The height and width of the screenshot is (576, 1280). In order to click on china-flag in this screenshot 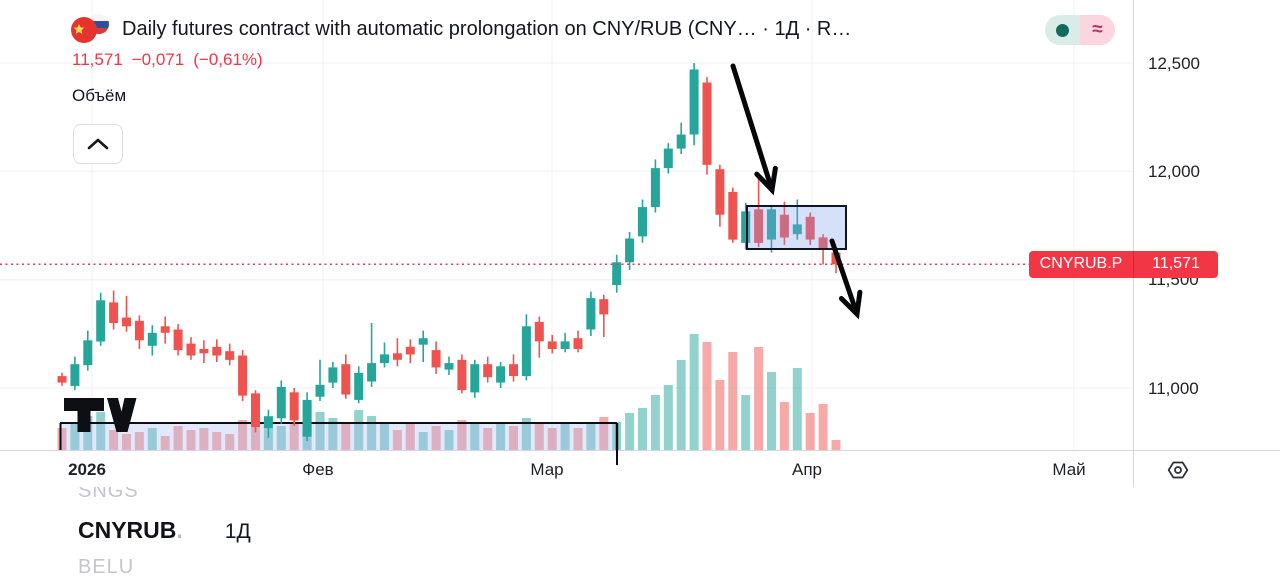, I will do `click(84, 30)`.